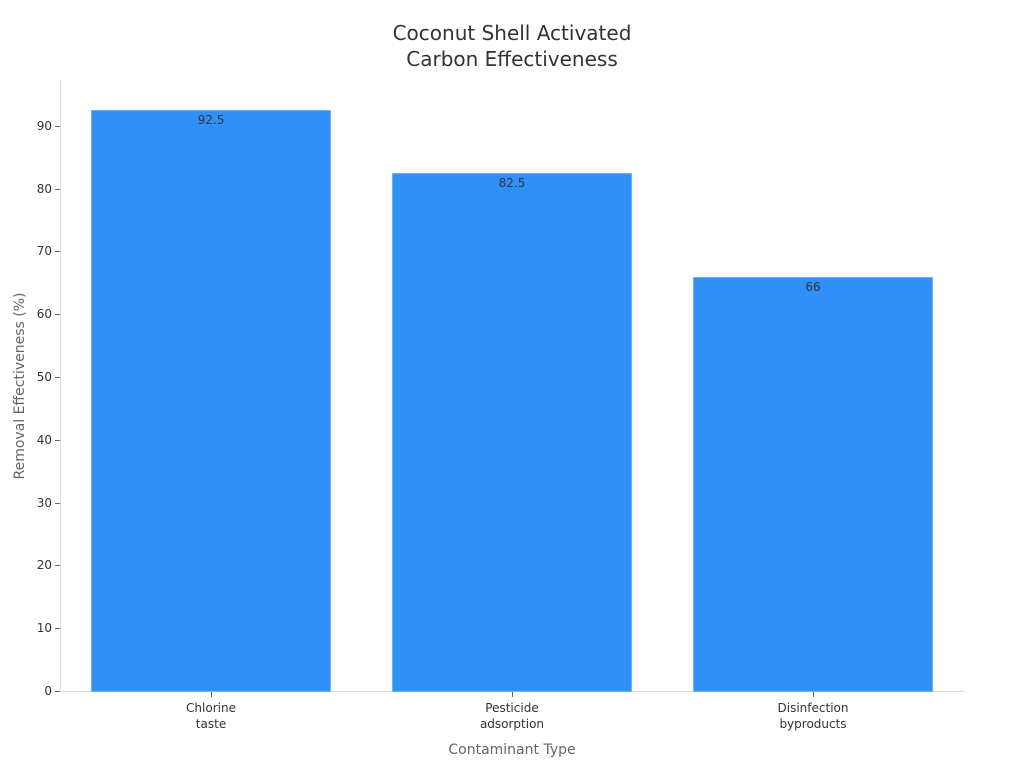 This screenshot has width=1024, height=768. I want to click on bar-value-label: 66, so click(813, 287).